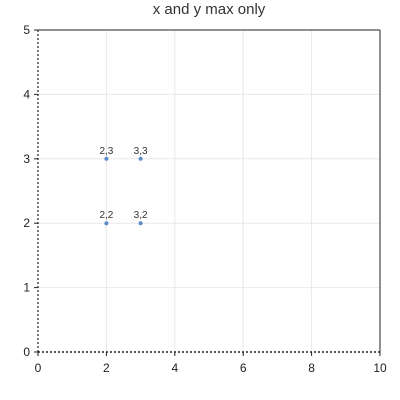 The height and width of the screenshot is (400, 400). What do you see at coordinates (141, 151) in the screenshot?
I see `point-label: 3,3` at bounding box center [141, 151].